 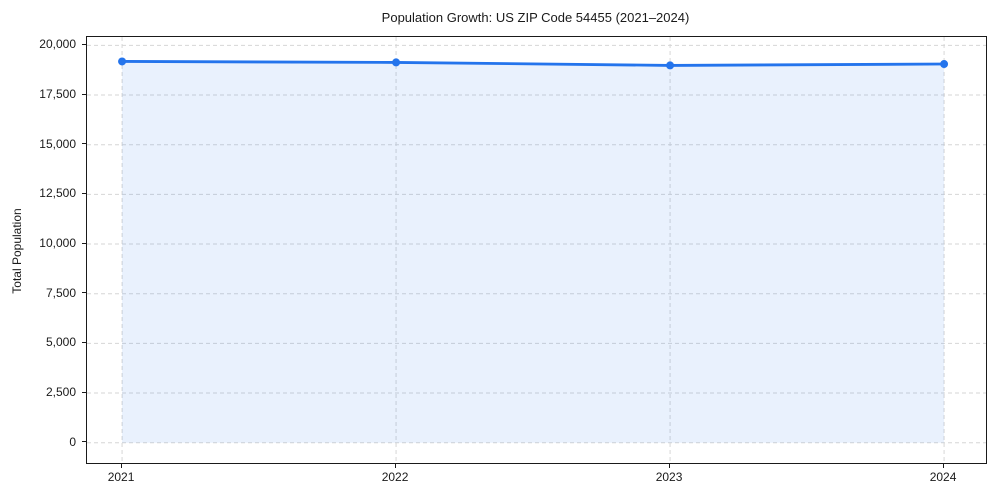 I want to click on y-tick-label: 7,500, so click(x=60, y=292).